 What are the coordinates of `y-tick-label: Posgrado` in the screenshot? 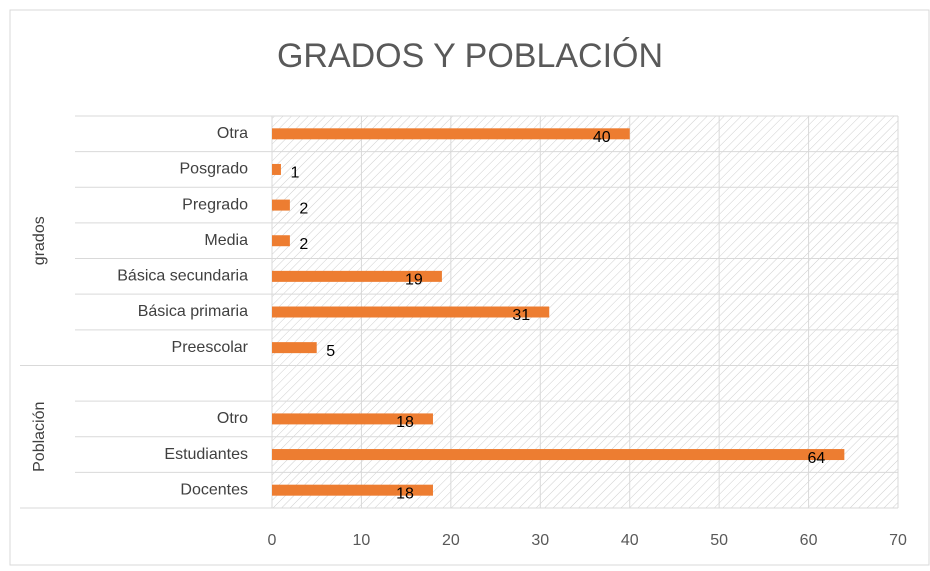 It's located at (214, 169).